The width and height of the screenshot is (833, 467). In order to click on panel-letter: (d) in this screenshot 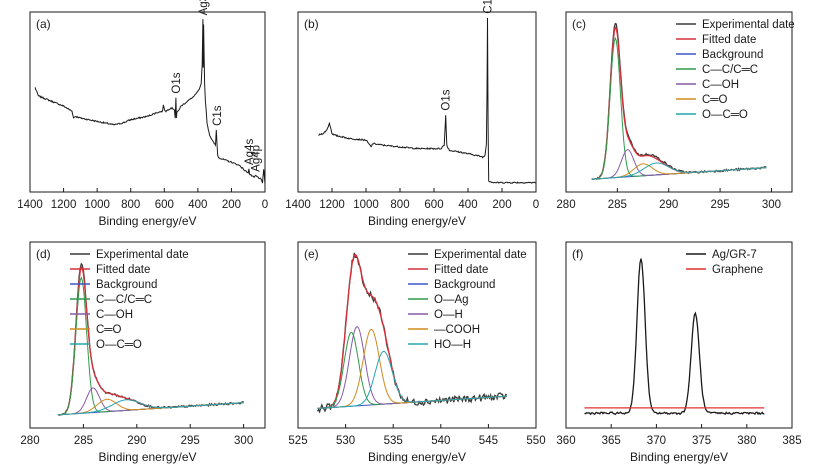, I will do `click(43, 254)`.